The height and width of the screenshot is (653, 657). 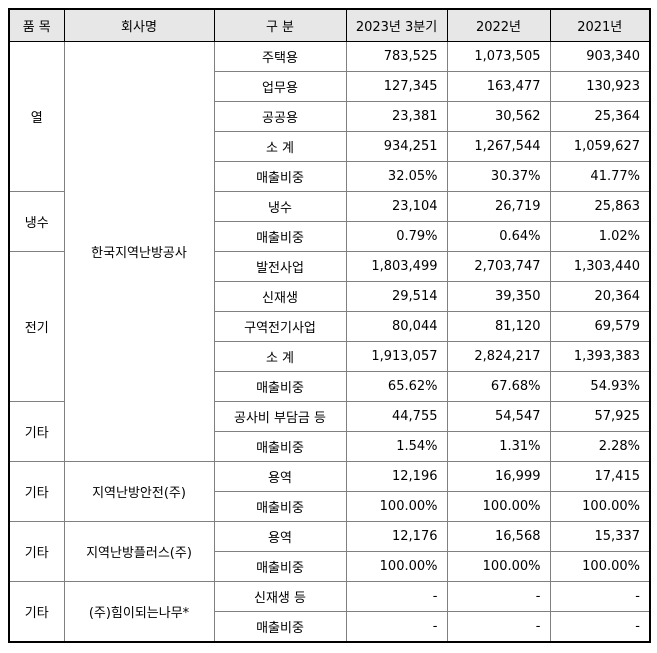 I want to click on value-cell: 67.68%, so click(x=498, y=386).